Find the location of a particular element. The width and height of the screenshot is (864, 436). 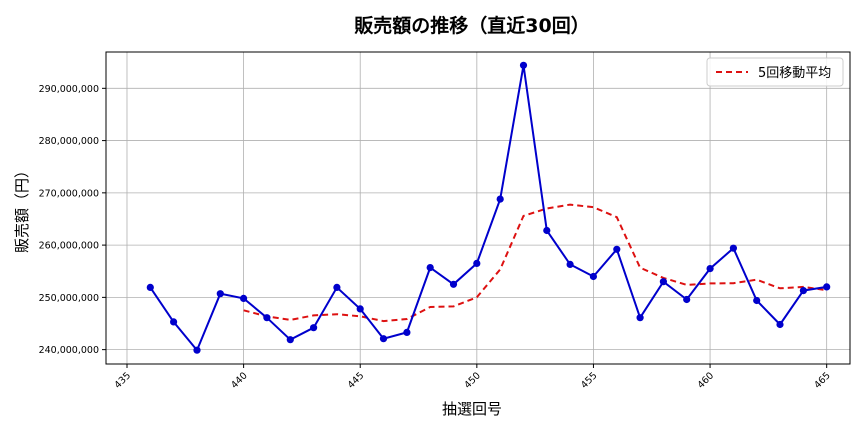

y-tick-label: 270,000,000 is located at coordinates (69, 193).